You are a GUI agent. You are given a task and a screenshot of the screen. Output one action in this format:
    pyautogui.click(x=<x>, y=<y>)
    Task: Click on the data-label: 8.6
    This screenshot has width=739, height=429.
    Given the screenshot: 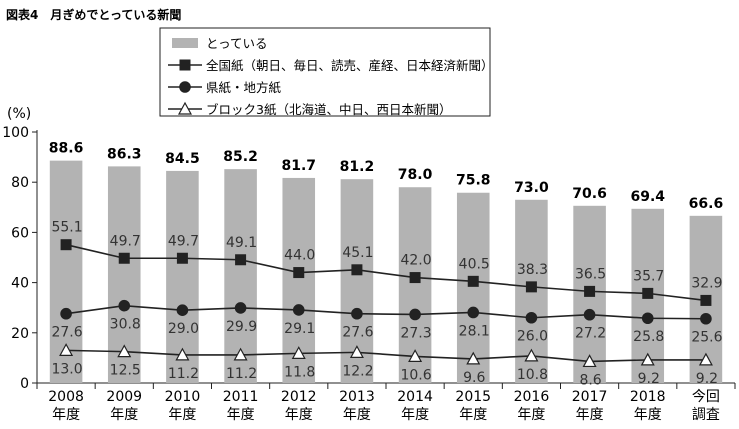 What is the action you would take?
    pyautogui.click(x=590, y=380)
    